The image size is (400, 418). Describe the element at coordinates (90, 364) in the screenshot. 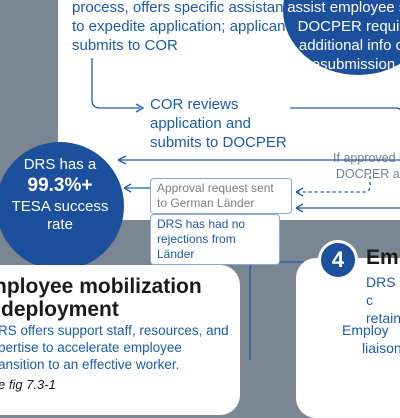

I see `mobilization-body-line-3: ansition to an effective worker.` at that location.